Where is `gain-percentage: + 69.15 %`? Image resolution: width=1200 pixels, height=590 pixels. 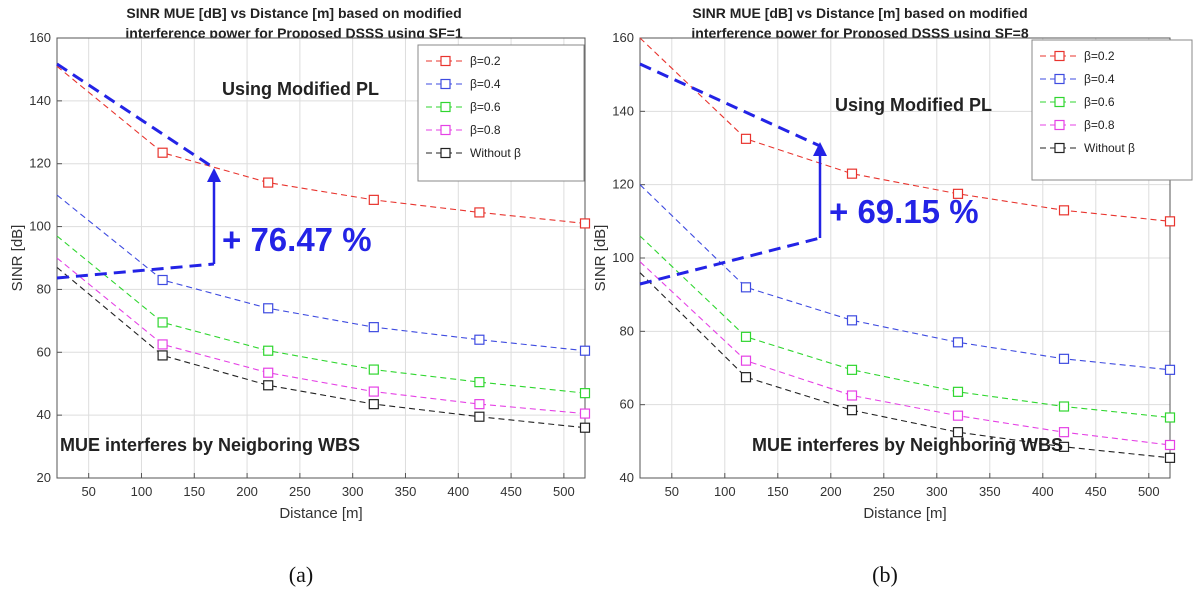 gain-percentage: + 69.15 % is located at coordinates (904, 211).